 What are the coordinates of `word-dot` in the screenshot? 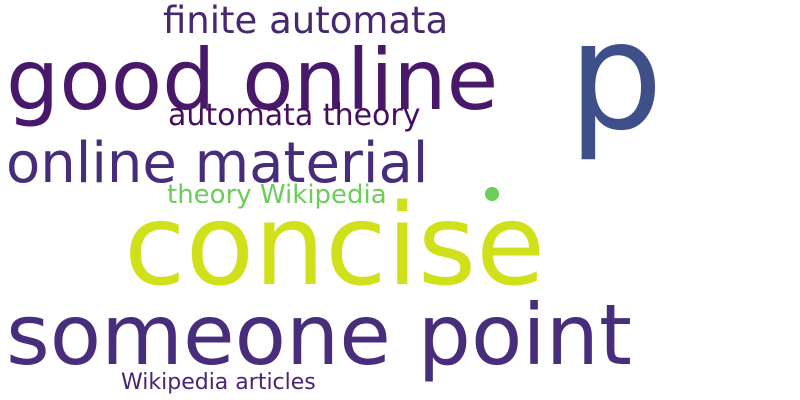 It's located at (492, 194).